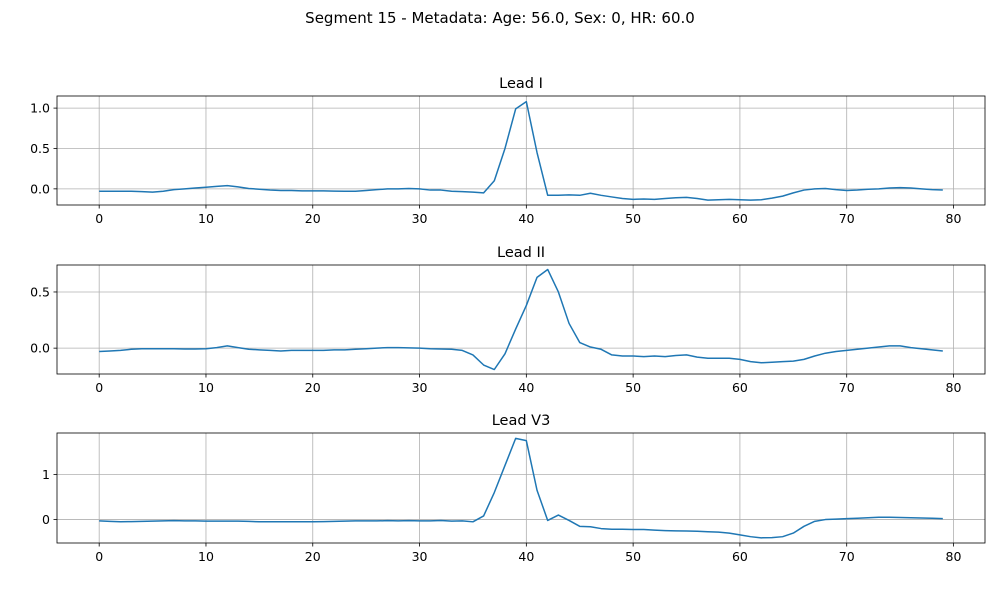  What do you see at coordinates (40, 108) in the screenshot?
I see `y-tick-label: 1.0` at bounding box center [40, 108].